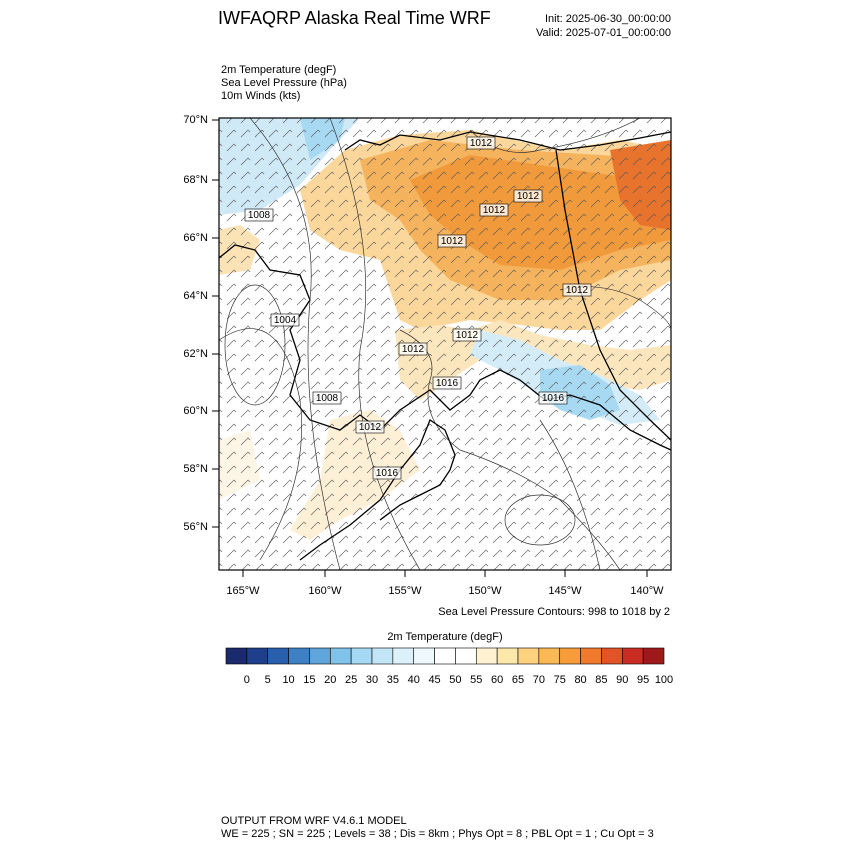 The height and width of the screenshot is (850, 850). What do you see at coordinates (539, 680) in the screenshot?
I see `colorbar-label: 70` at bounding box center [539, 680].